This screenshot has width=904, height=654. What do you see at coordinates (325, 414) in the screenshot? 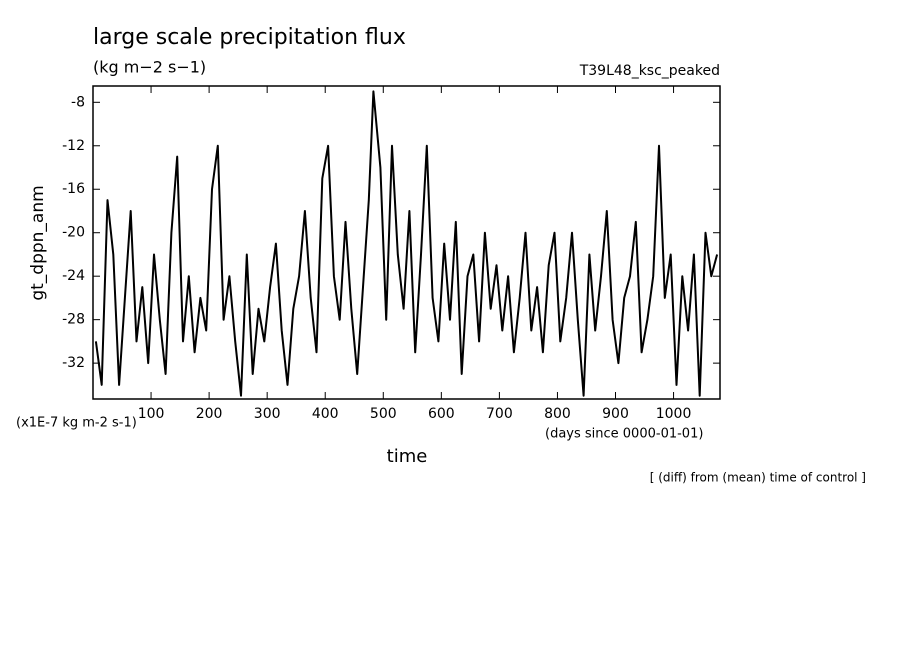
I see `x-tick-label: 400` at bounding box center [325, 414].